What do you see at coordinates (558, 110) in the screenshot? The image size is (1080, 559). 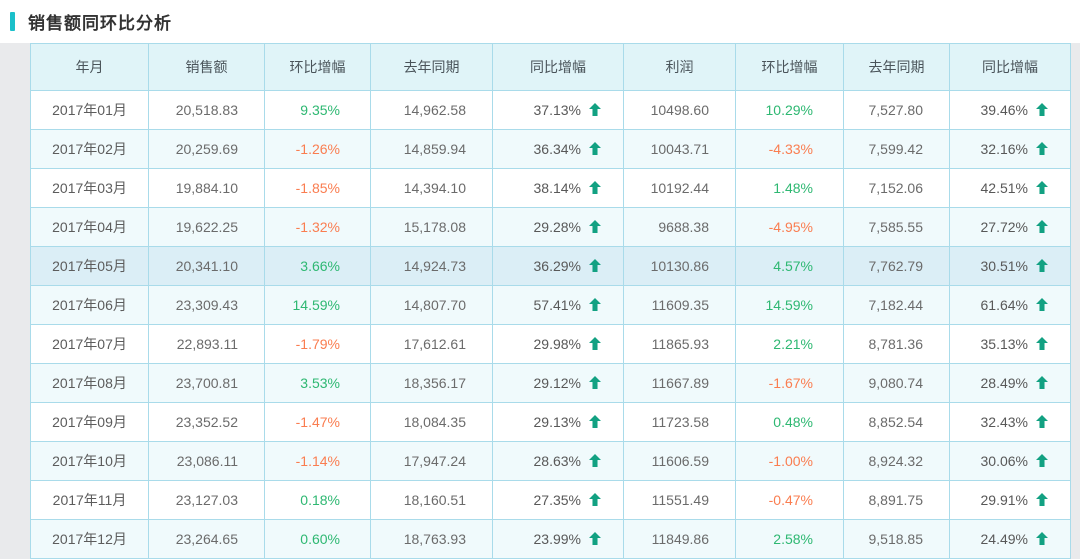 I see `cell-sales-yoy: 37.13%` at bounding box center [558, 110].